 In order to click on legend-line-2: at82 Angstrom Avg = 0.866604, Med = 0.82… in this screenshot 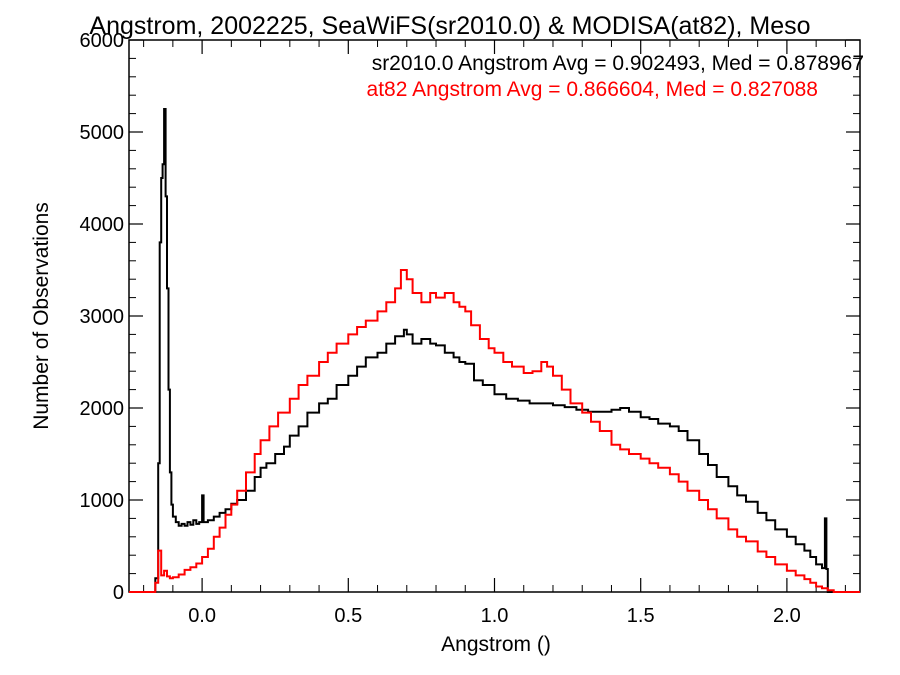, I will do `click(592, 89)`.